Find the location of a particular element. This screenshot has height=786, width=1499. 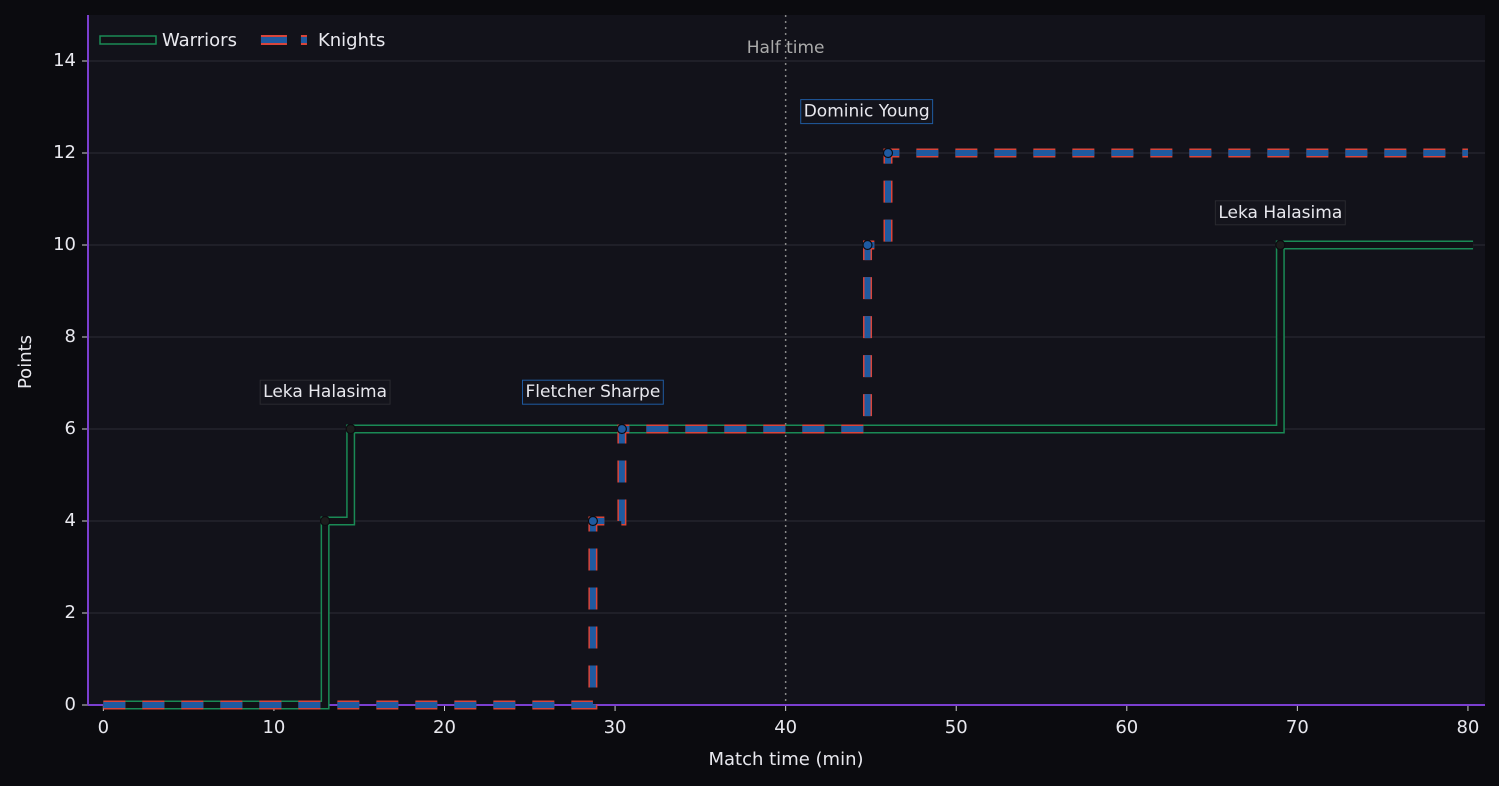

x-tick-label: 60 is located at coordinates (1126, 727).